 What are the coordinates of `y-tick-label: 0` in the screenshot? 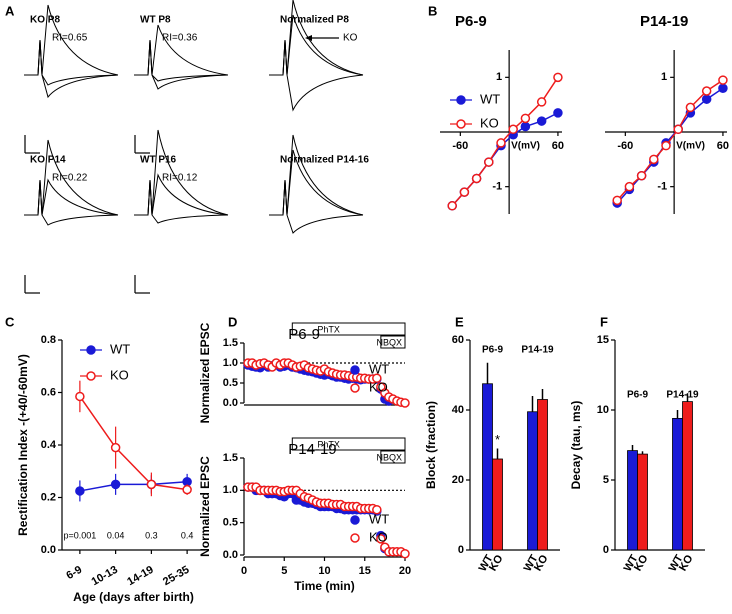 It's located at (606, 550).